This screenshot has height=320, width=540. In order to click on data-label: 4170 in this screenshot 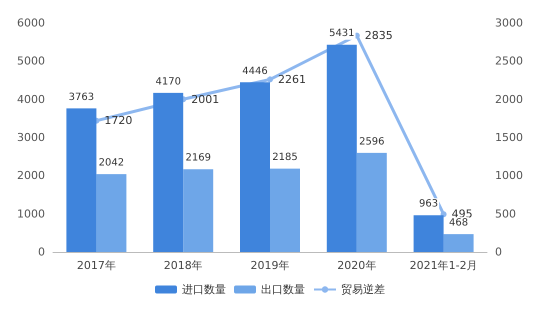, I will do `click(168, 82)`.